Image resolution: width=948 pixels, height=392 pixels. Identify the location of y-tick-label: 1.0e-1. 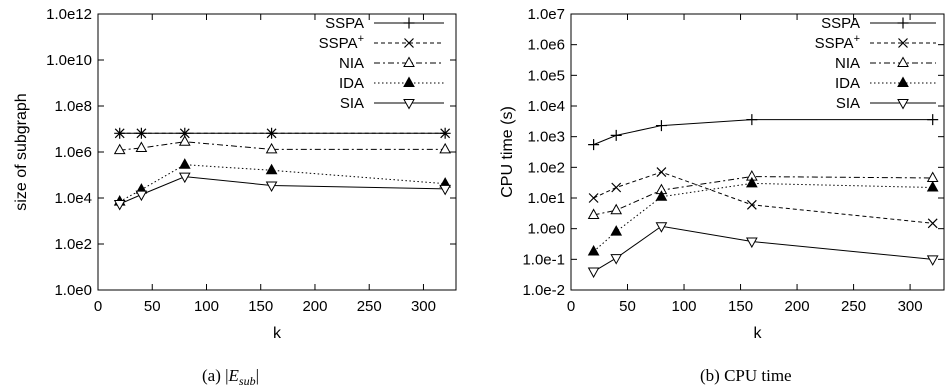
(543, 259).